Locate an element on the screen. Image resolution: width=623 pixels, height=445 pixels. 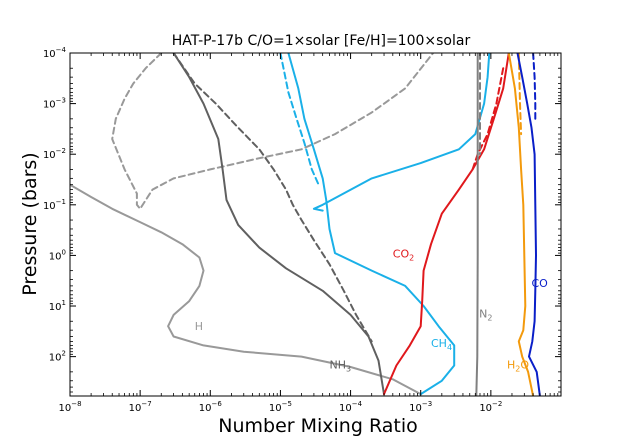
series-line-ch4-dashed is located at coordinates (299, 119).